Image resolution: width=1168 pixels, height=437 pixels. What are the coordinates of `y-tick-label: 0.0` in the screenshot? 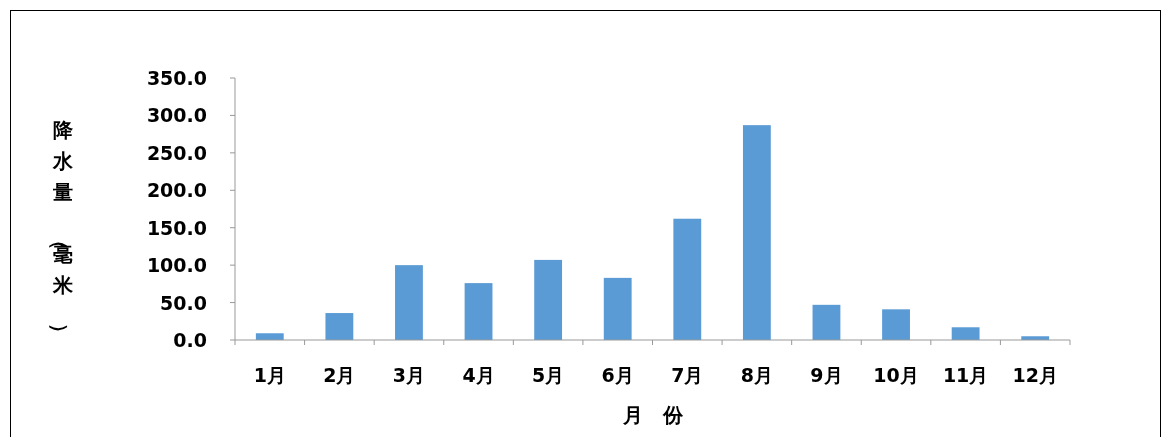 It's located at (190, 340).